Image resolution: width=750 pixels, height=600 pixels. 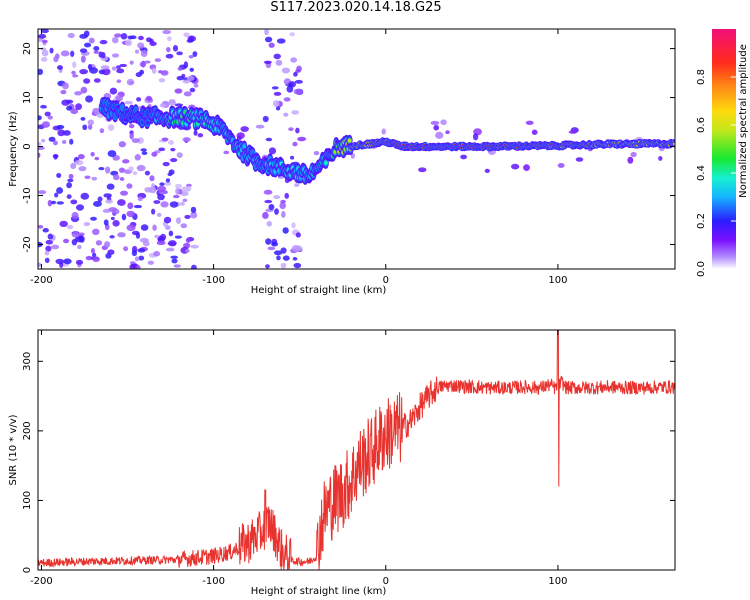 What do you see at coordinates (41, 280) in the screenshot?
I see `spectrogram-x-tick-label: -200` at bounding box center [41, 280].